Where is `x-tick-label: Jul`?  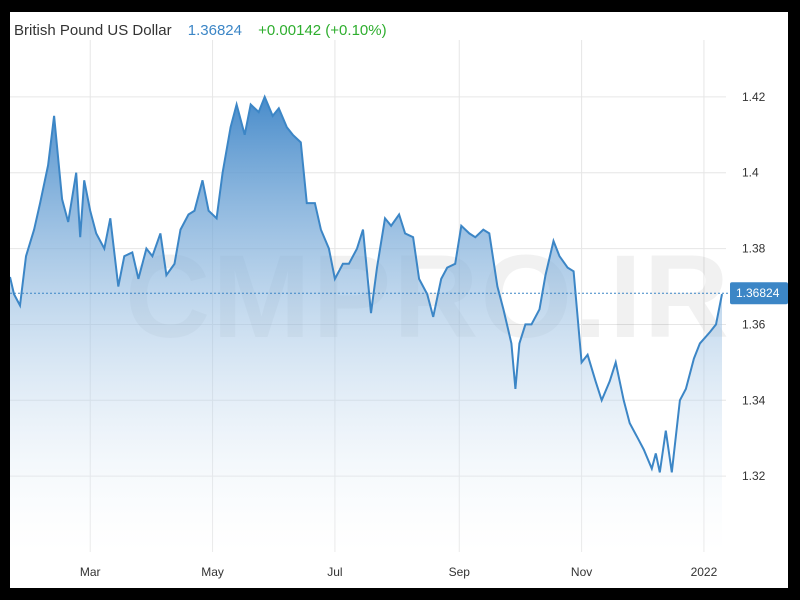
x-tick-label: Jul is located at coordinates (334, 572).